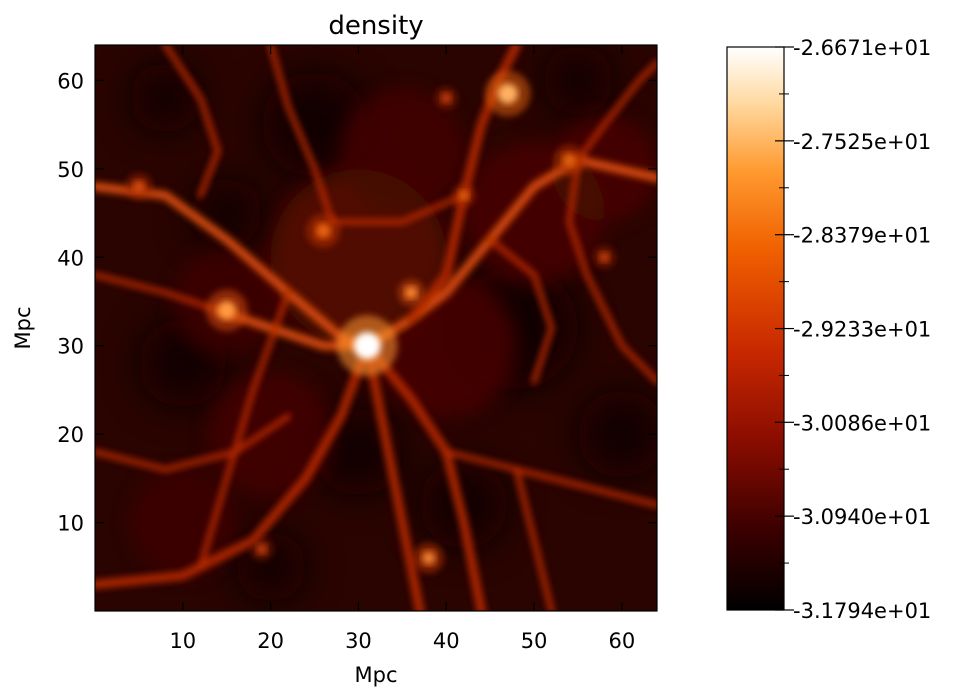 The width and height of the screenshot is (975, 694). Describe the element at coordinates (23, 328) in the screenshot. I see `y-axis-label: Mpc` at that location.